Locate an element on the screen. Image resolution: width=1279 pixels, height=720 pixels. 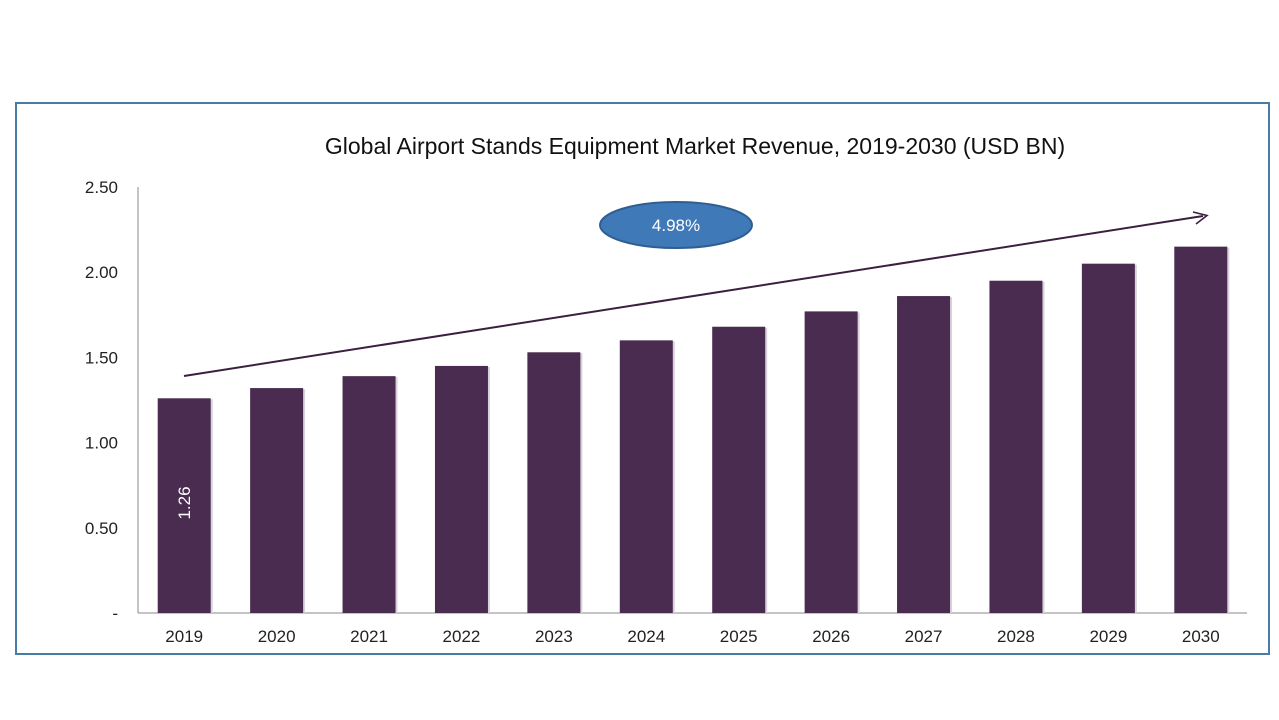
bar-2019 is located at coordinates (184, 505).